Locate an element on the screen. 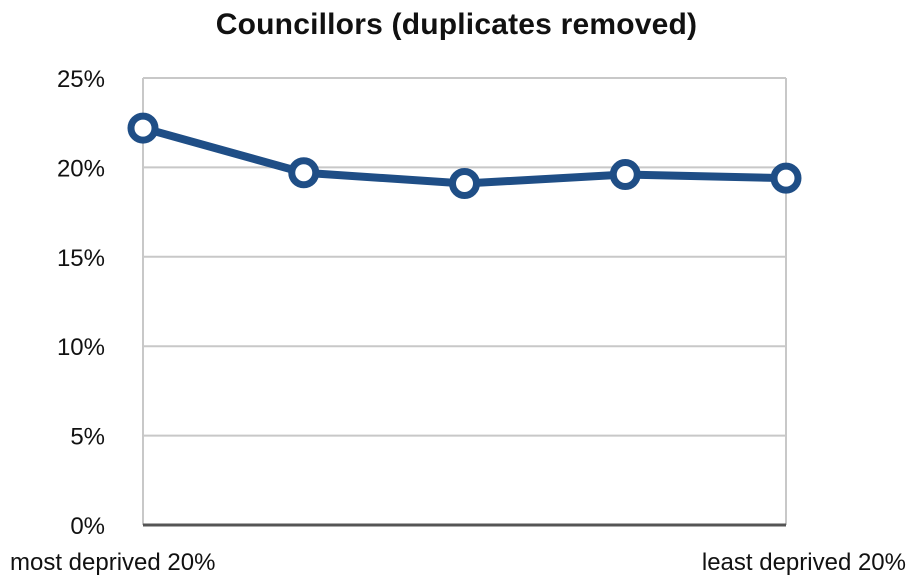 The width and height of the screenshot is (913, 579). chart-title: Councillors (duplicates removed) is located at coordinates (456, 24).